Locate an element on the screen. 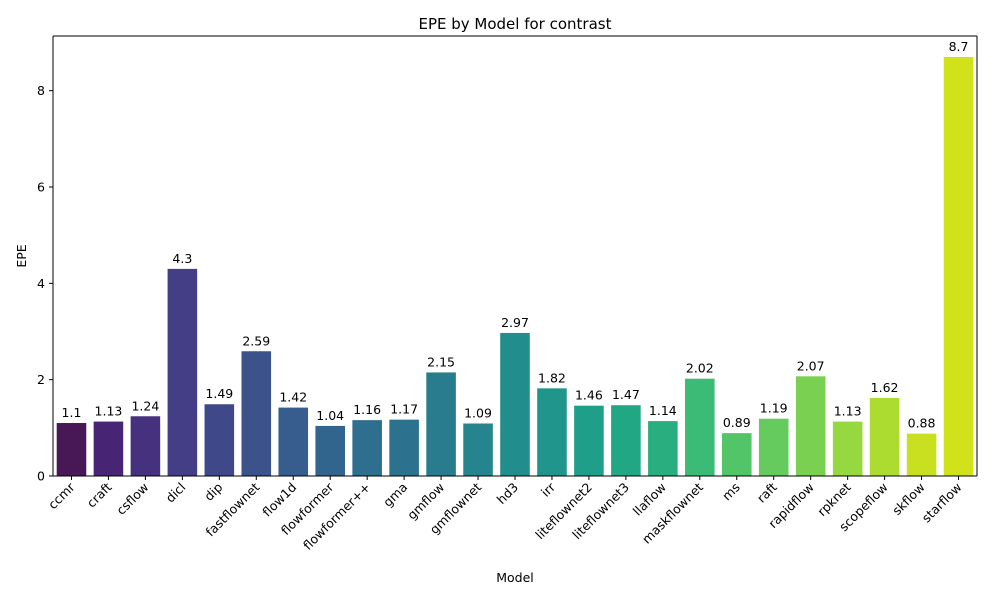 This screenshot has height=600, width=1000. x-axis-title: Model is located at coordinates (515, 577).